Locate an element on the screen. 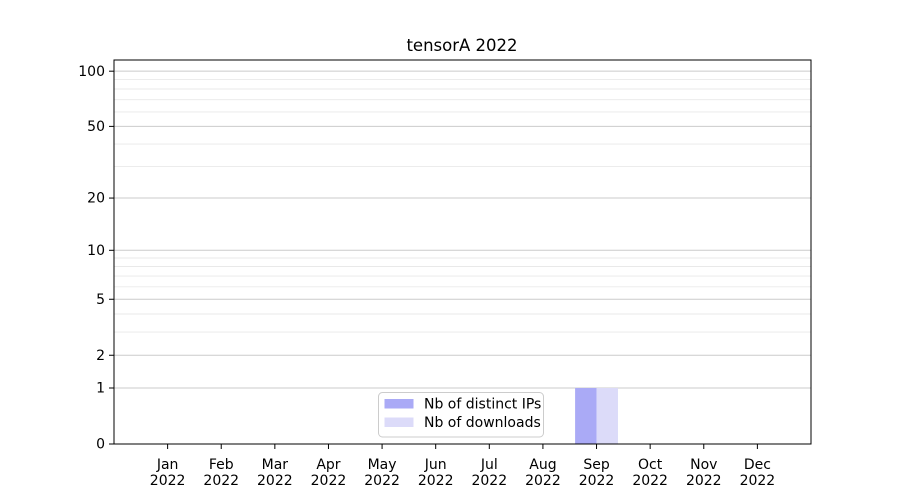  y-axis: 0 1 2 5 10 20 50 100 is located at coordinates (96, 258).